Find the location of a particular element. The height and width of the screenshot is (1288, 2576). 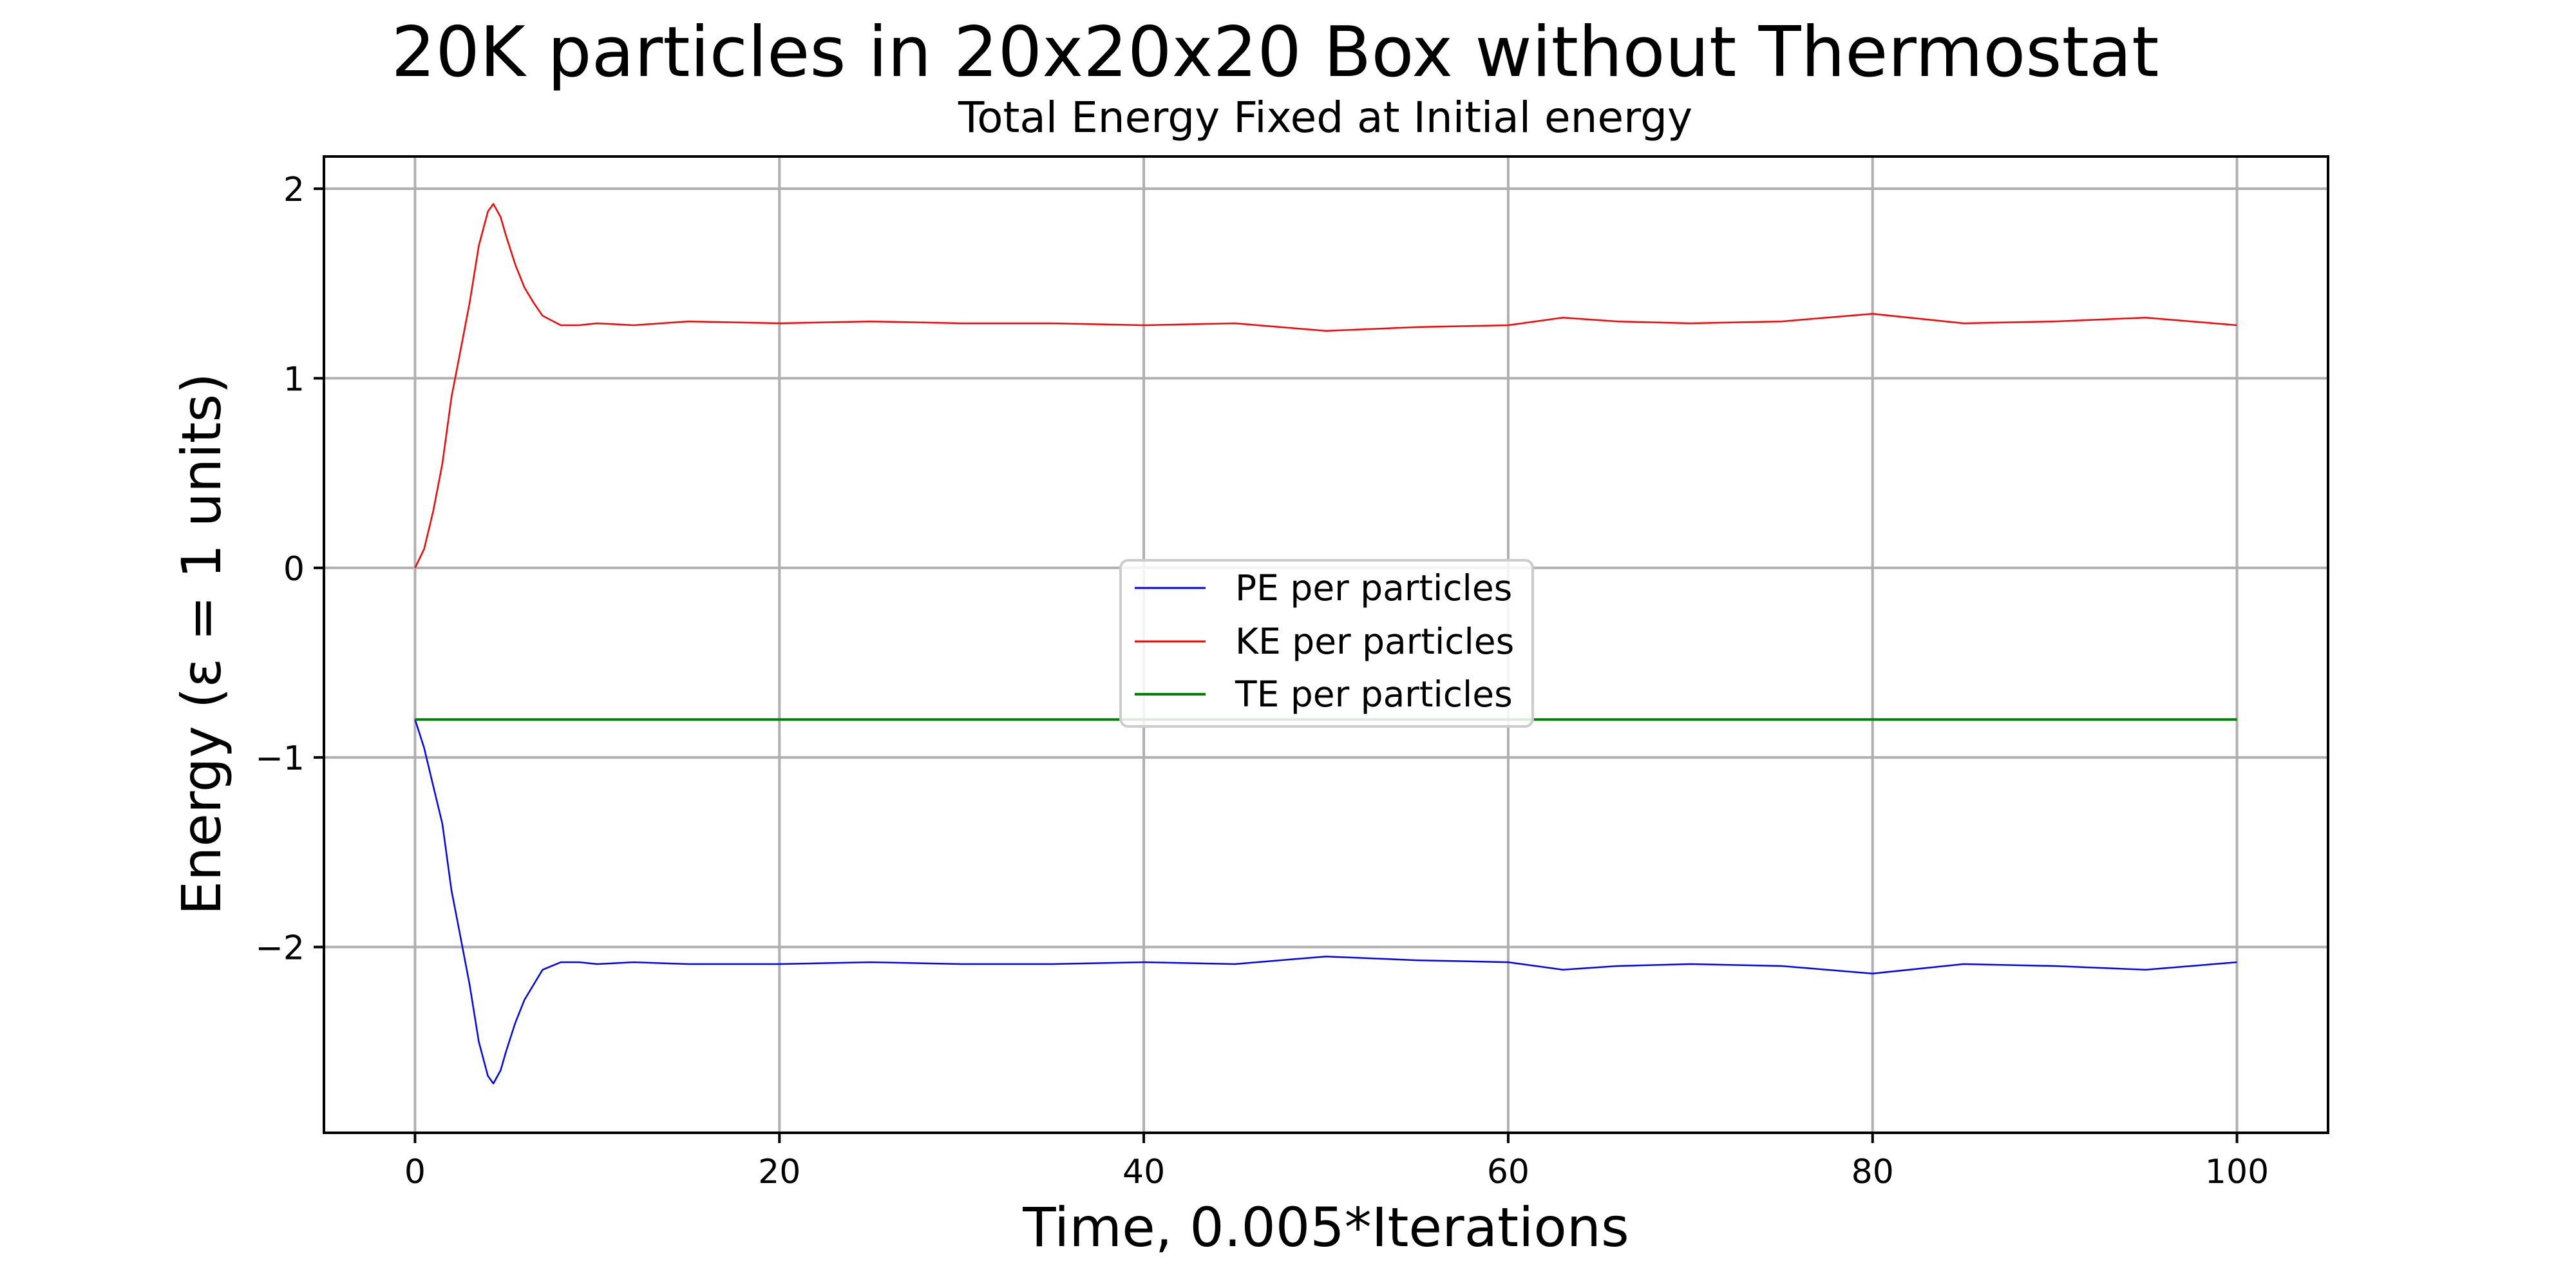

x-tick-label: 20 is located at coordinates (779, 1172).